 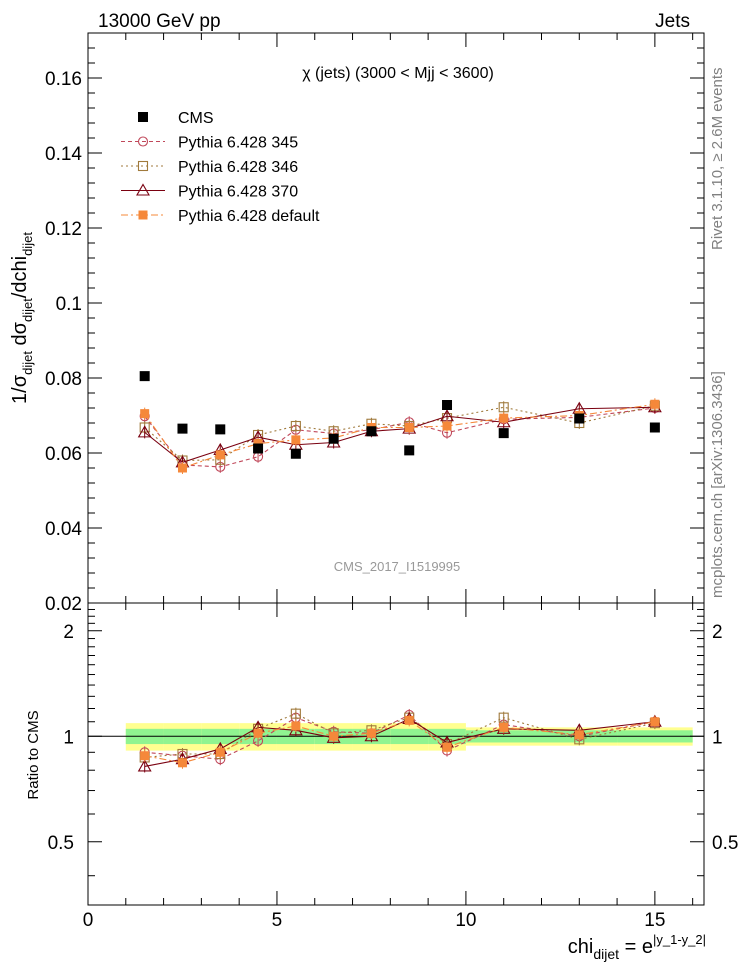 I want to click on ratio-y-tick-label: 0.5, so click(x=61, y=843).